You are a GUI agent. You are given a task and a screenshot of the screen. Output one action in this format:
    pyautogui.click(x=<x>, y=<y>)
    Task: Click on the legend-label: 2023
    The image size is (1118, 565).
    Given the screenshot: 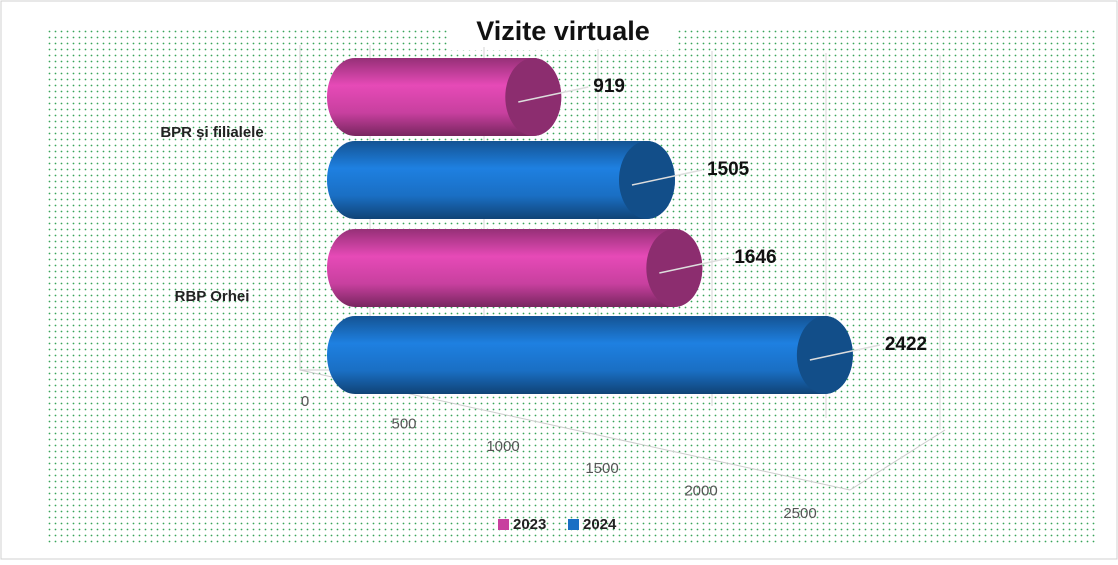 What is the action you would take?
    pyautogui.click(x=529, y=524)
    